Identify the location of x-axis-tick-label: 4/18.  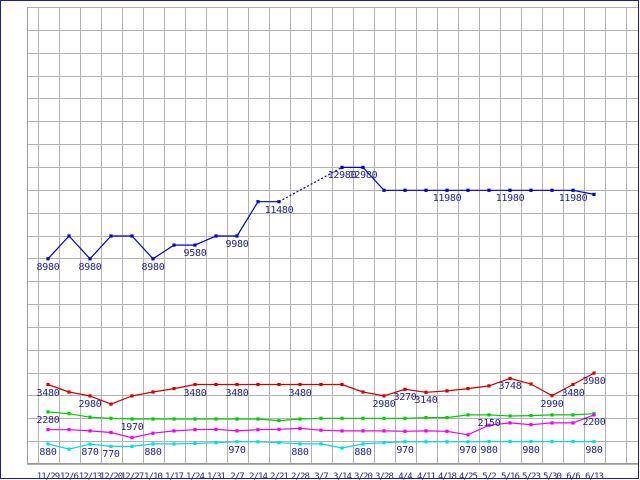
(447, 476).